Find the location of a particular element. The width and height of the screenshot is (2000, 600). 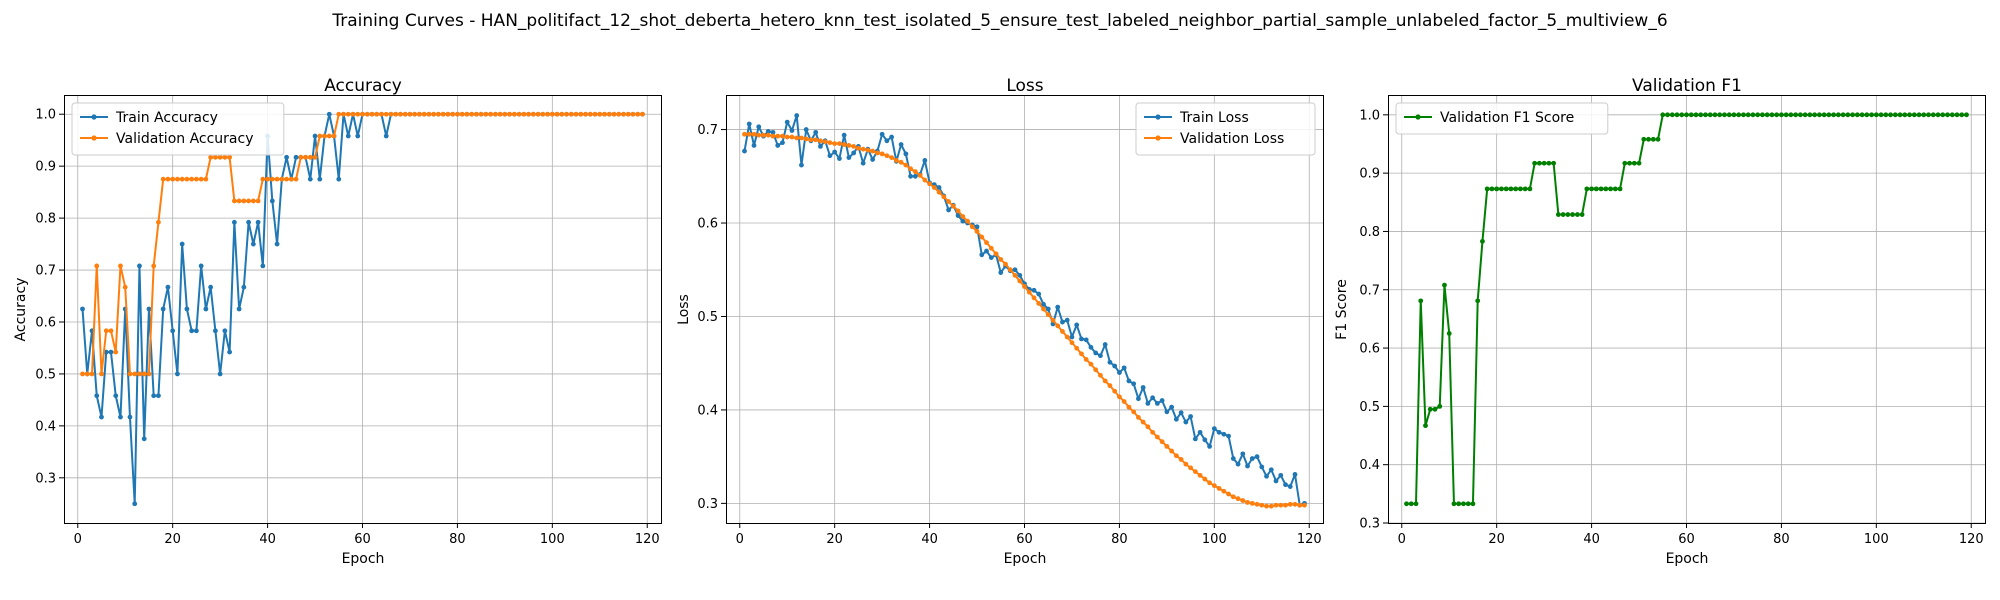

x-tick-label: 0 is located at coordinates (78, 539).